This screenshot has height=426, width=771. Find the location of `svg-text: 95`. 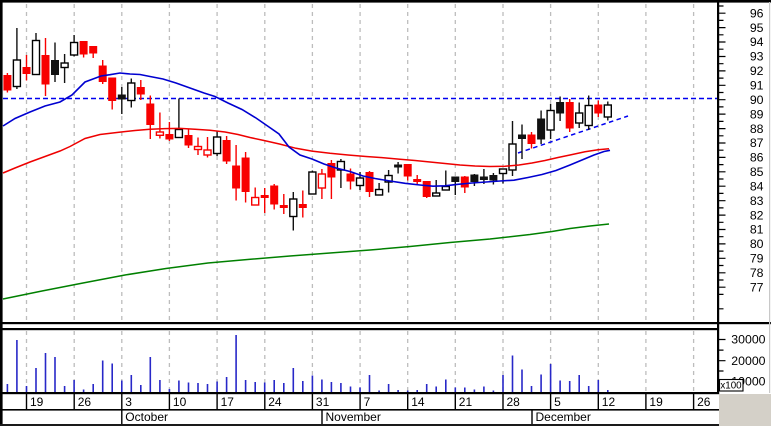

svg-text: 95 is located at coordinates (757, 28).